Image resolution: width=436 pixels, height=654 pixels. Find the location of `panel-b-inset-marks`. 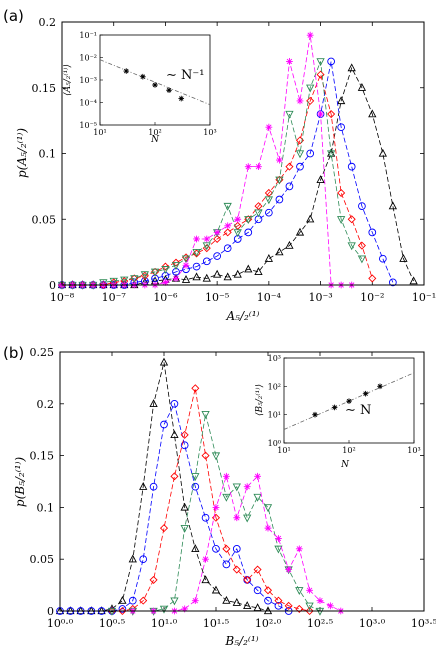

panel-b-inset-marks is located at coordinates (349, 401).